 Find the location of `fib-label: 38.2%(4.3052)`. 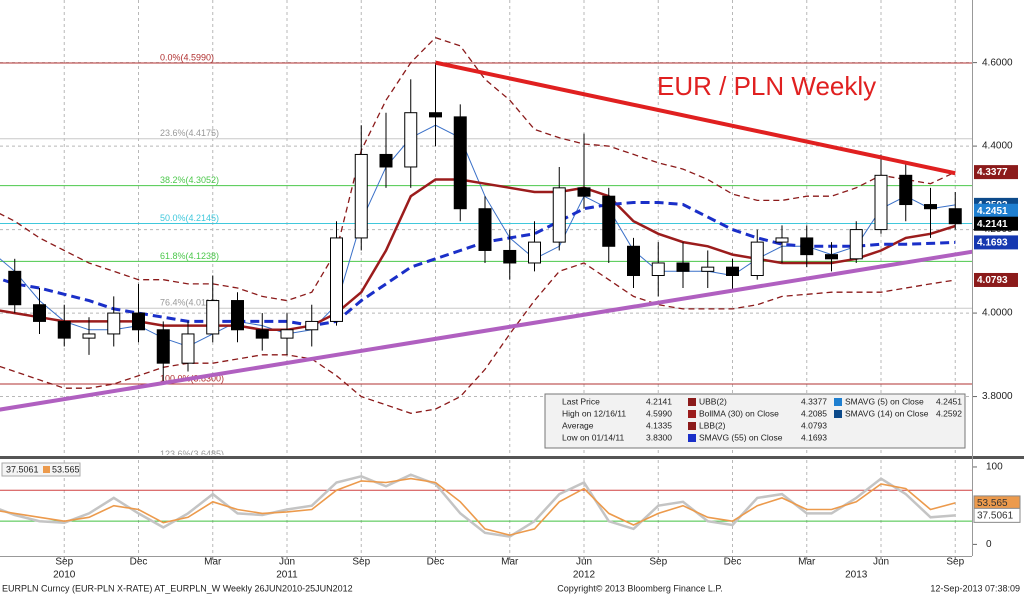

fib-label: 38.2%(4.3052) is located at coordinates (189, 180).